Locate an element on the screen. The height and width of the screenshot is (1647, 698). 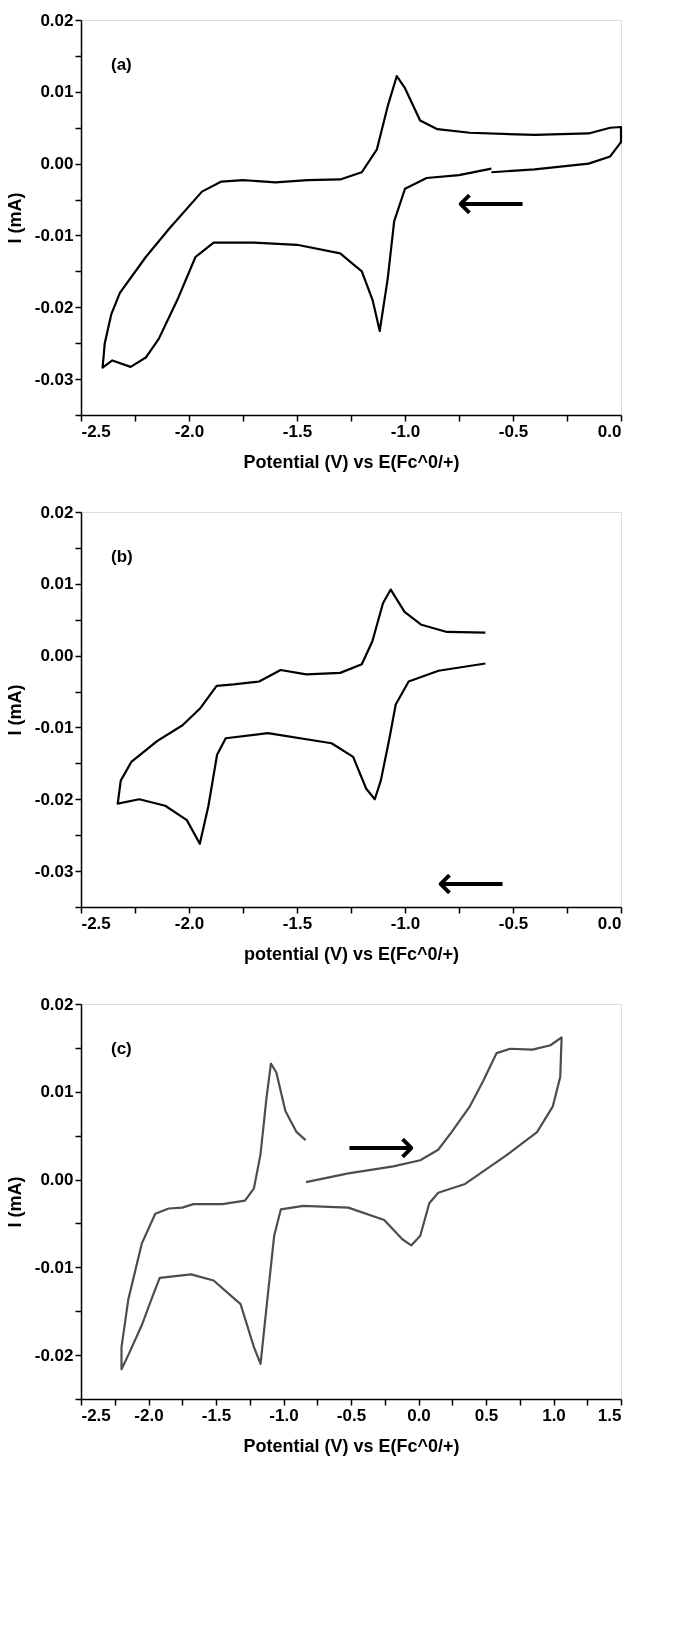
annotation: (c) is located at coordinates (121, 1048).